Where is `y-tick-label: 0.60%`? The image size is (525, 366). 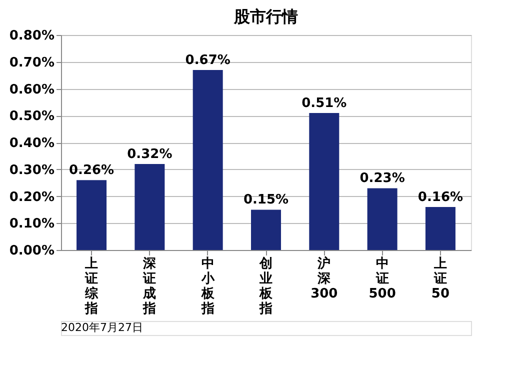
y-tick-label: 0.60% is located at coordinates (31, 90).